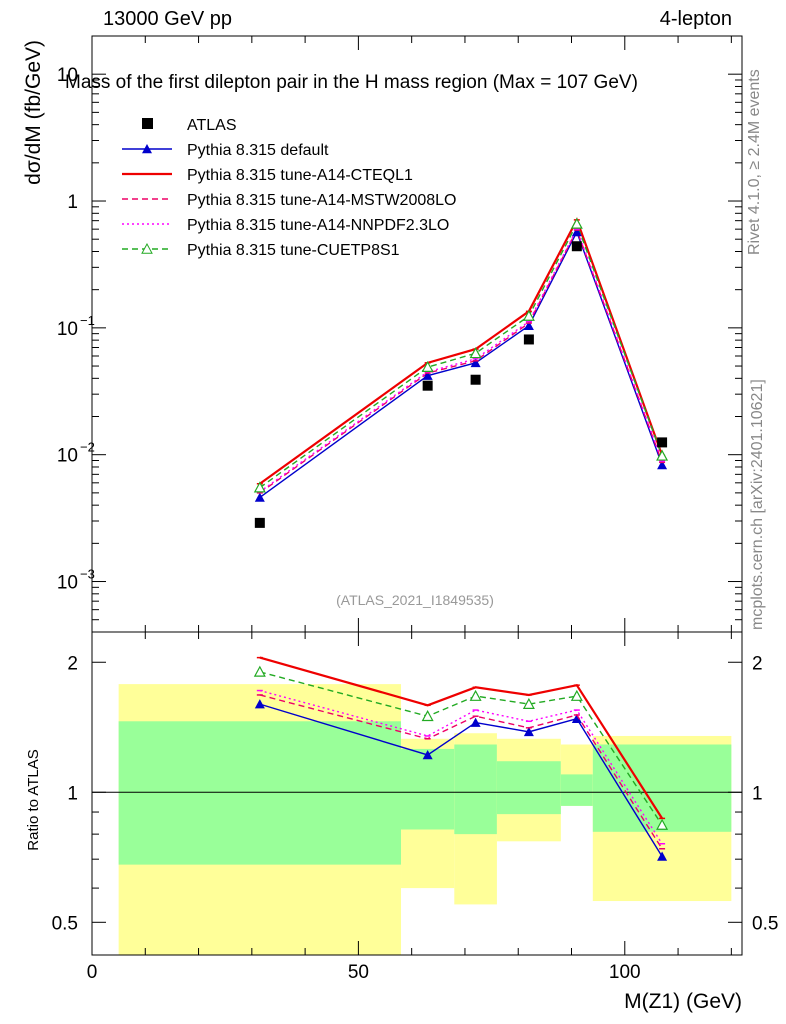 This screenshot has height=1024, width=786. Describe the element at coordinates (212, 125) in the screenshot. I see `legend-label-0: ATLAS` at that location.